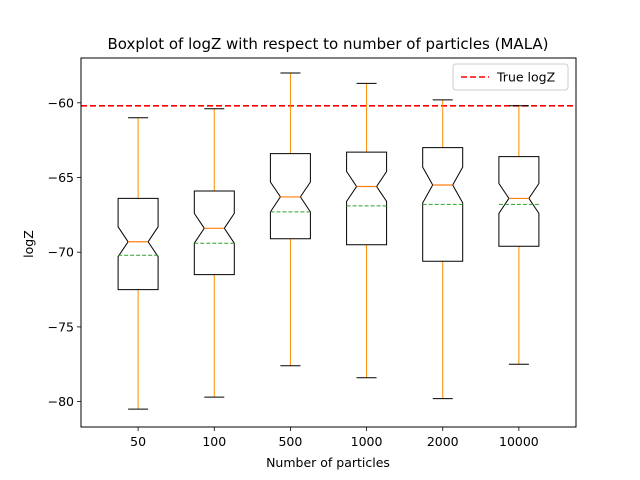 The image size is (640, 480). What do you see at coordinates (328, 462) in the screenshot?
I see `x-axis-label: Number of particles` at bounding box center [328, 462].